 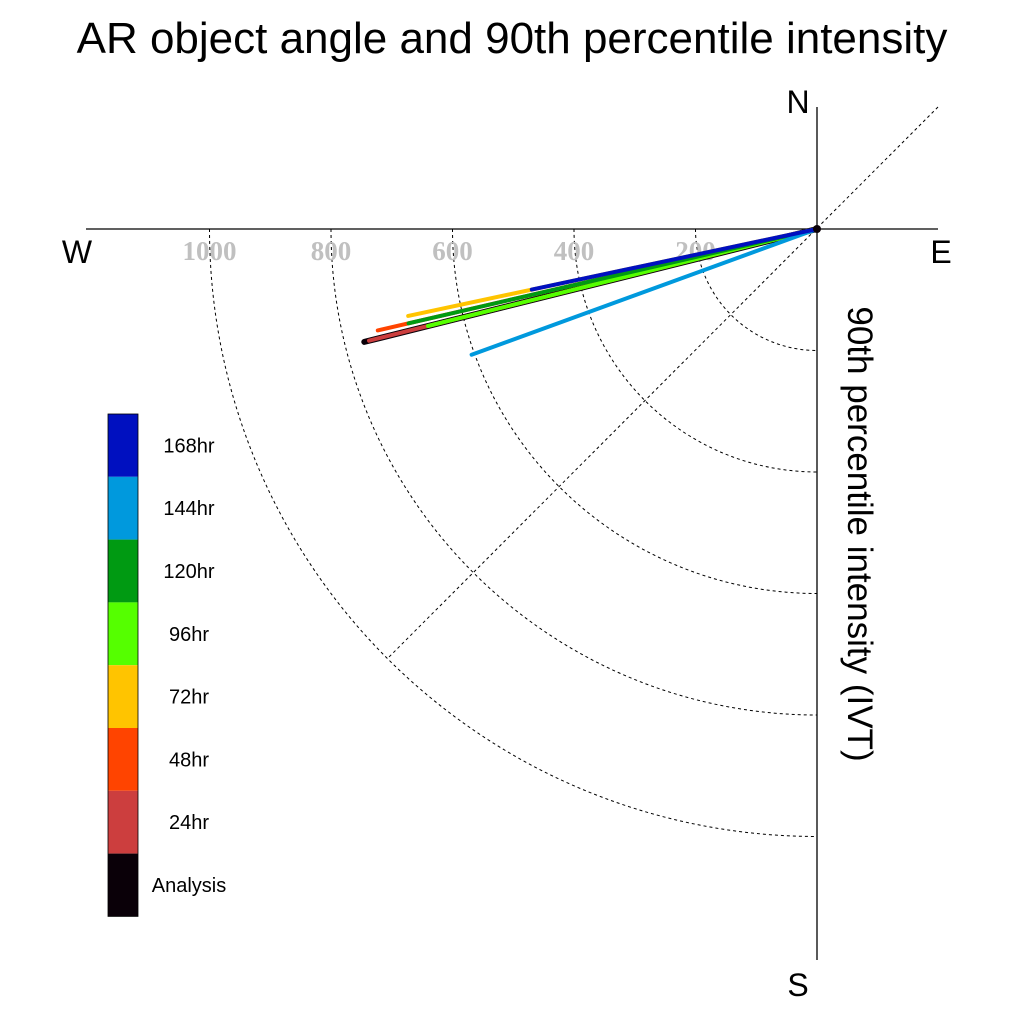 What do you see at coordinates (331, 251) in the screenshot?
I see `radial-tick-label: 800` at bounding box center [331, 251].